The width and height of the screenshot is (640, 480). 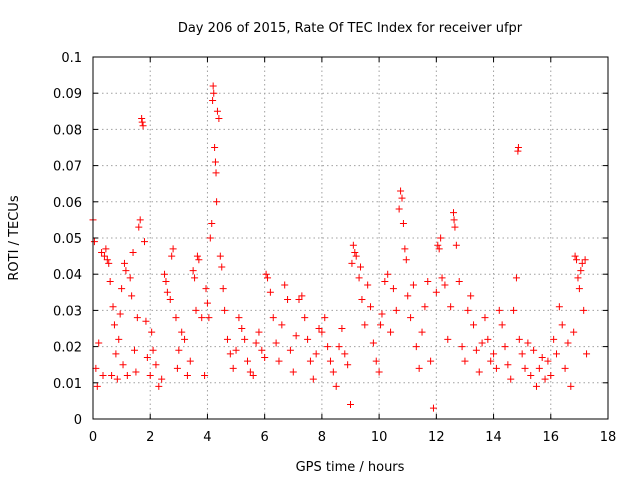 What do you see at coordinates (71, 58) in the screenshot?
I see `y-tick-label: 0.1` at bounding box center [71, 58].